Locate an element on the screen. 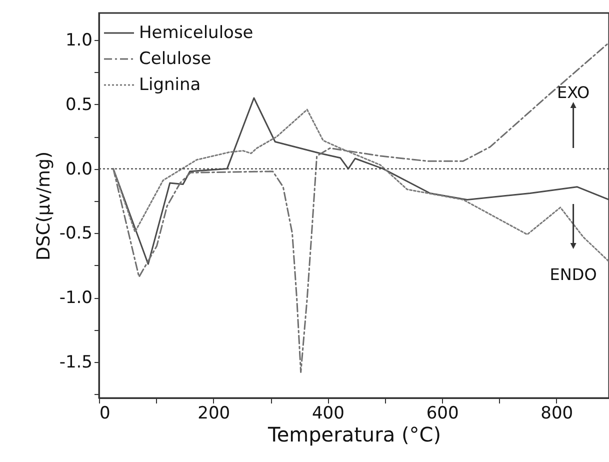  y-tick-label: 1.0 is located at coordinates (78, 40).